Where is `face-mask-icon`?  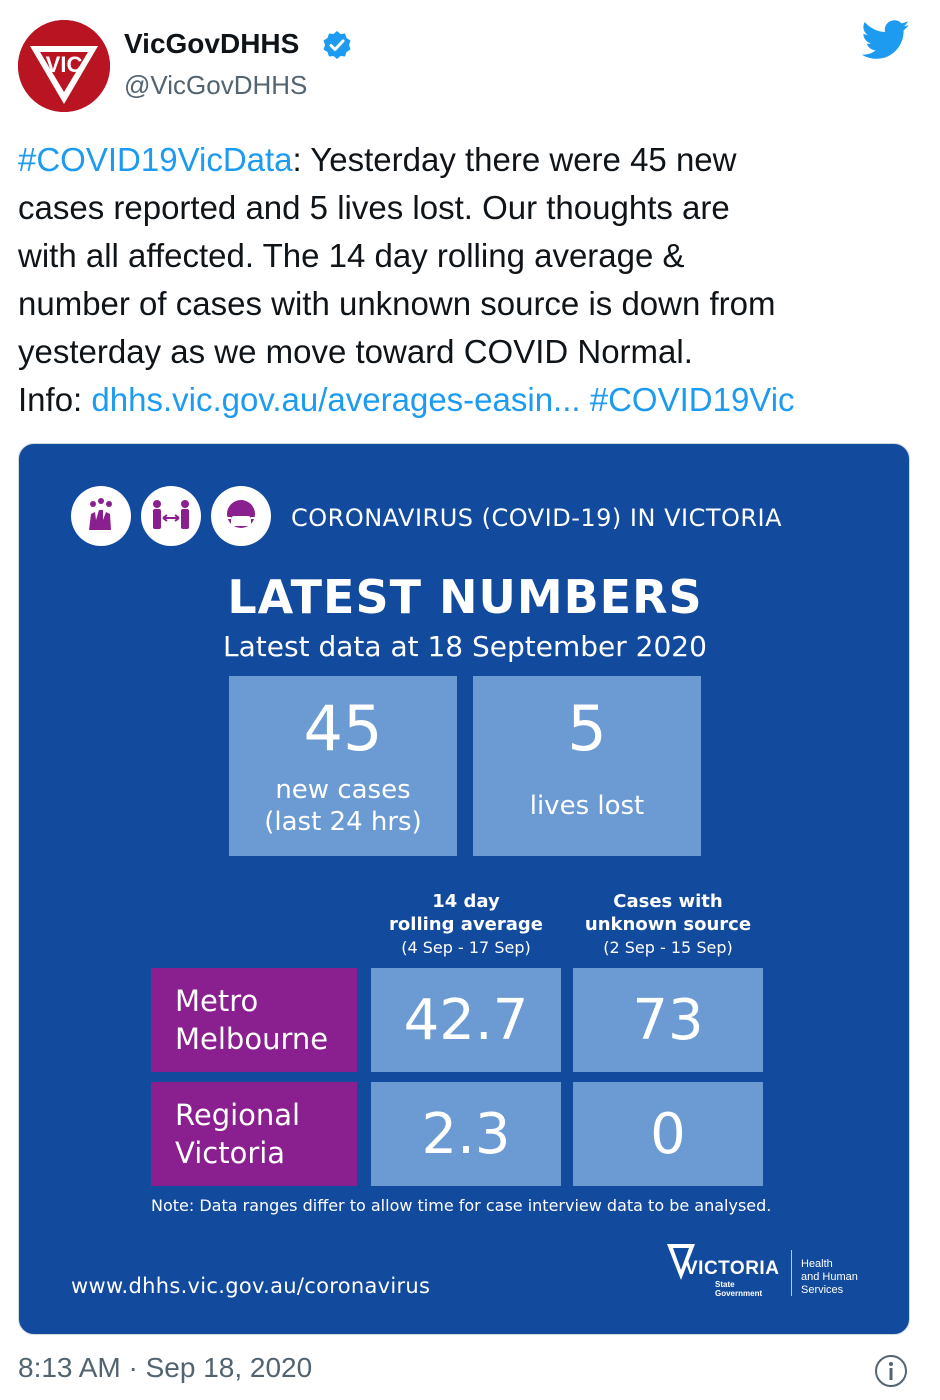
face-mask-icon is located at coordinates (241, 516).